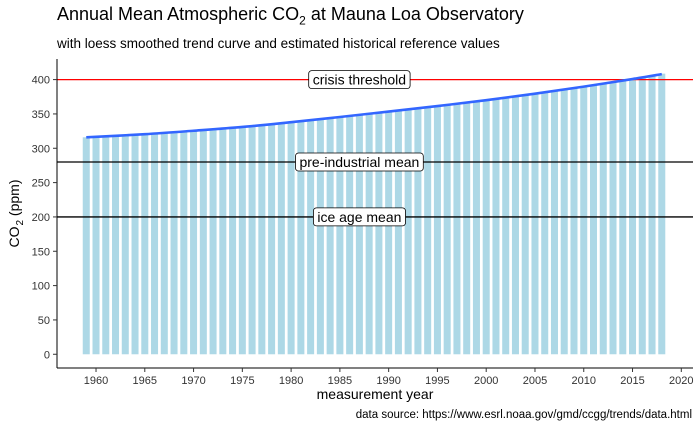 The width and height of the screenshot is (700, 432). I want to click on trend-curve, so click(374, 105).